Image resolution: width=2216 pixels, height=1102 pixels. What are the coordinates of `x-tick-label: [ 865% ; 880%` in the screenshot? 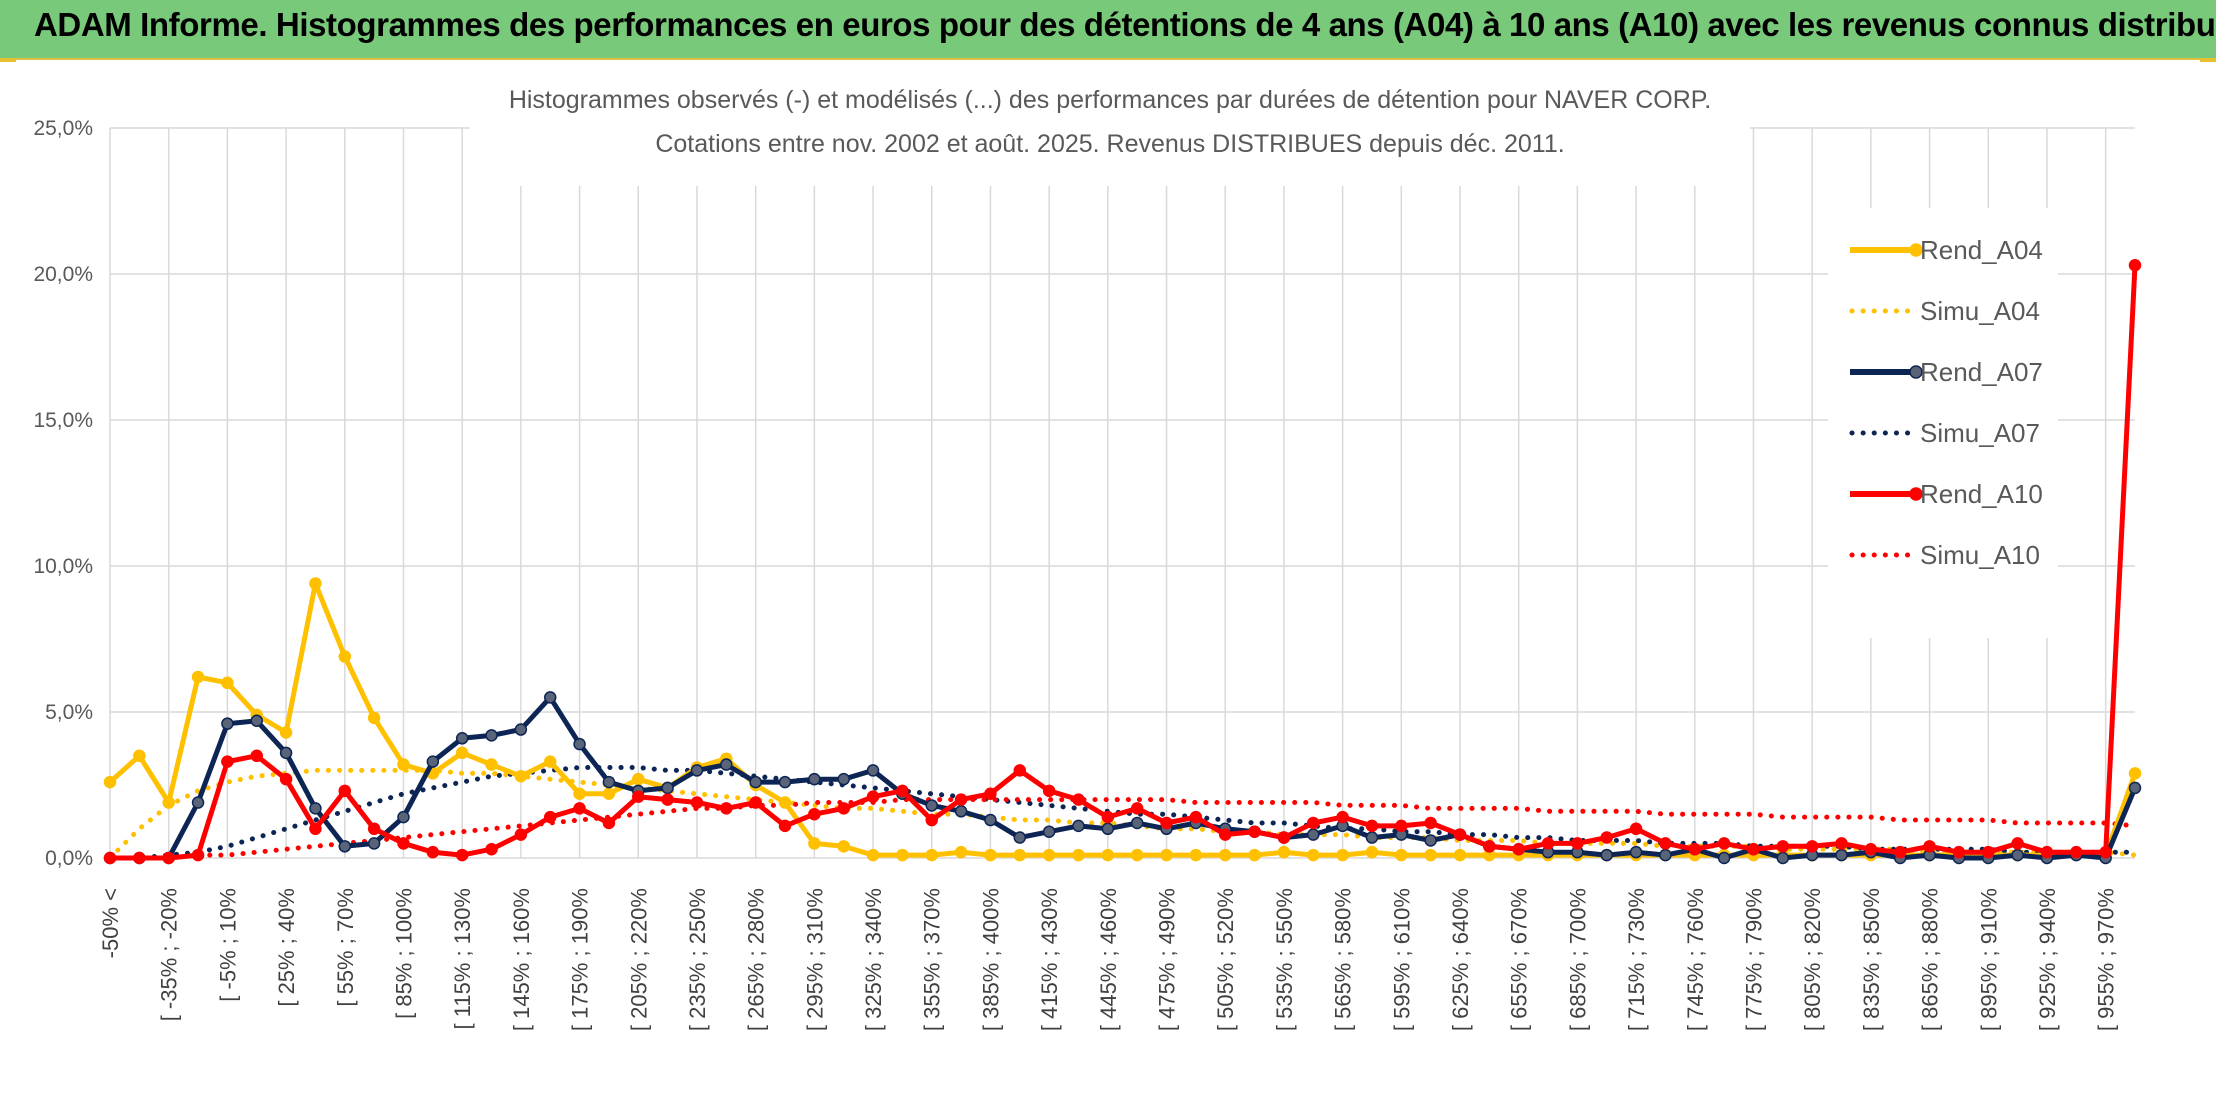 It's located at (1930, 959).